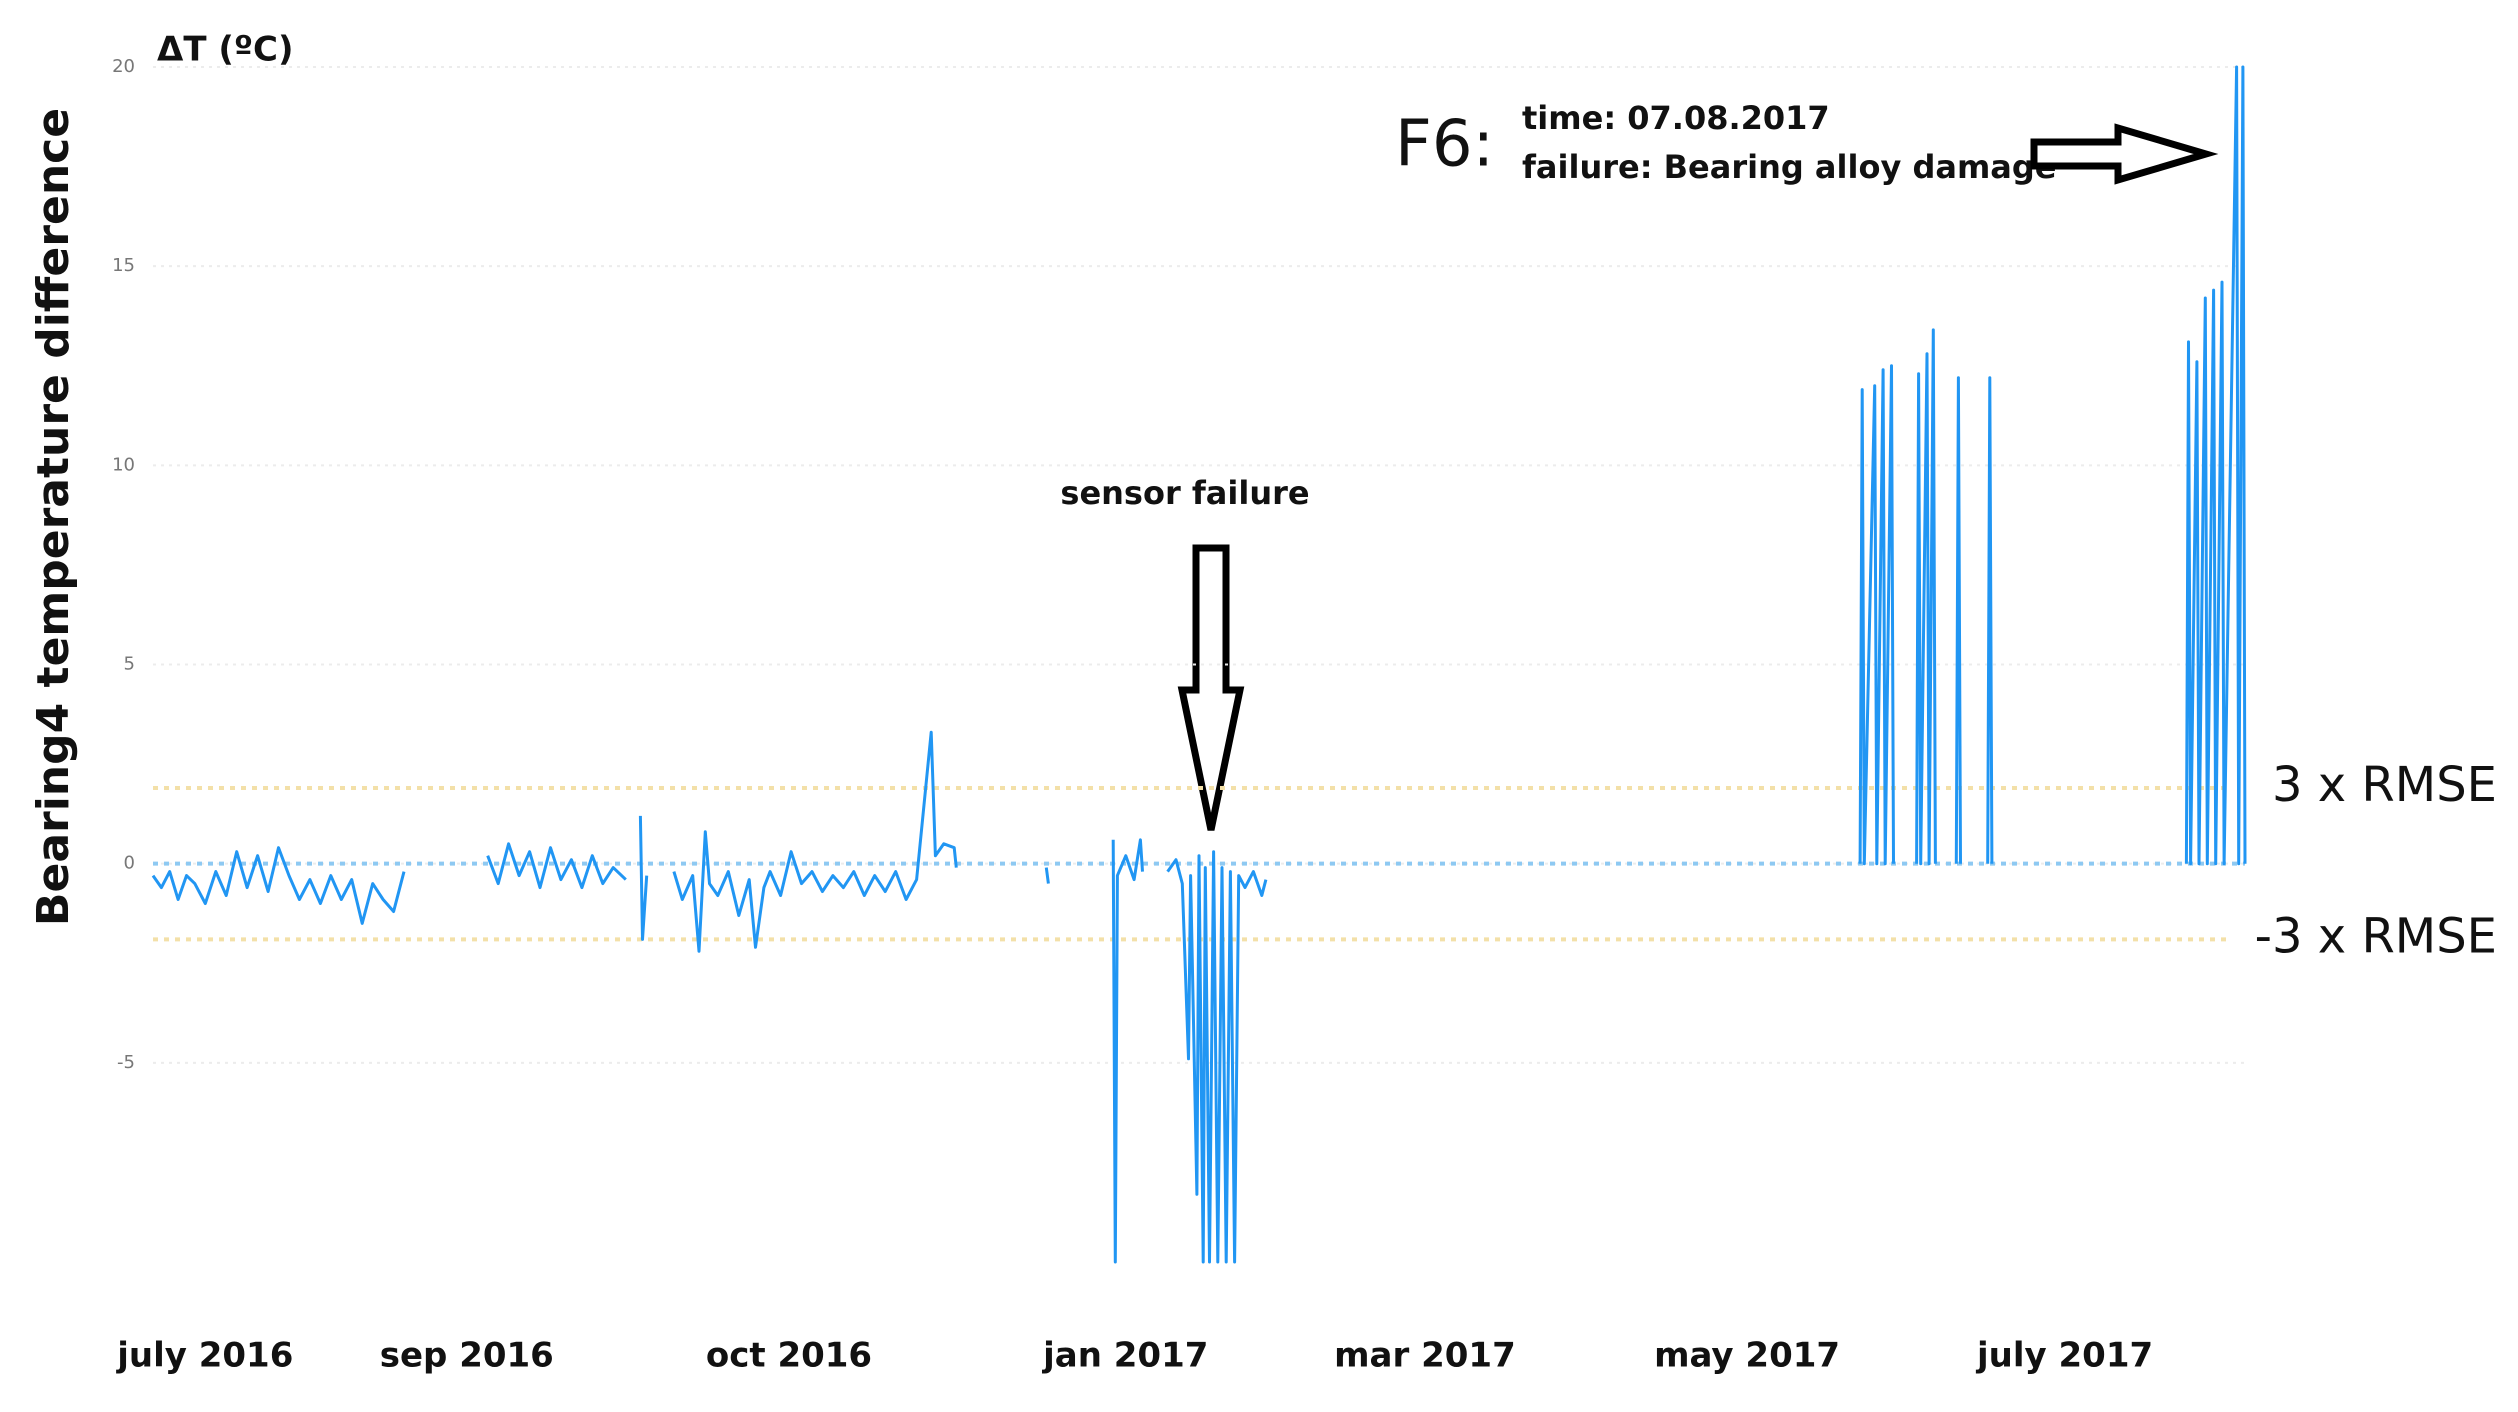  I want to click on annotation: sensor failure, so click(1184, 493).